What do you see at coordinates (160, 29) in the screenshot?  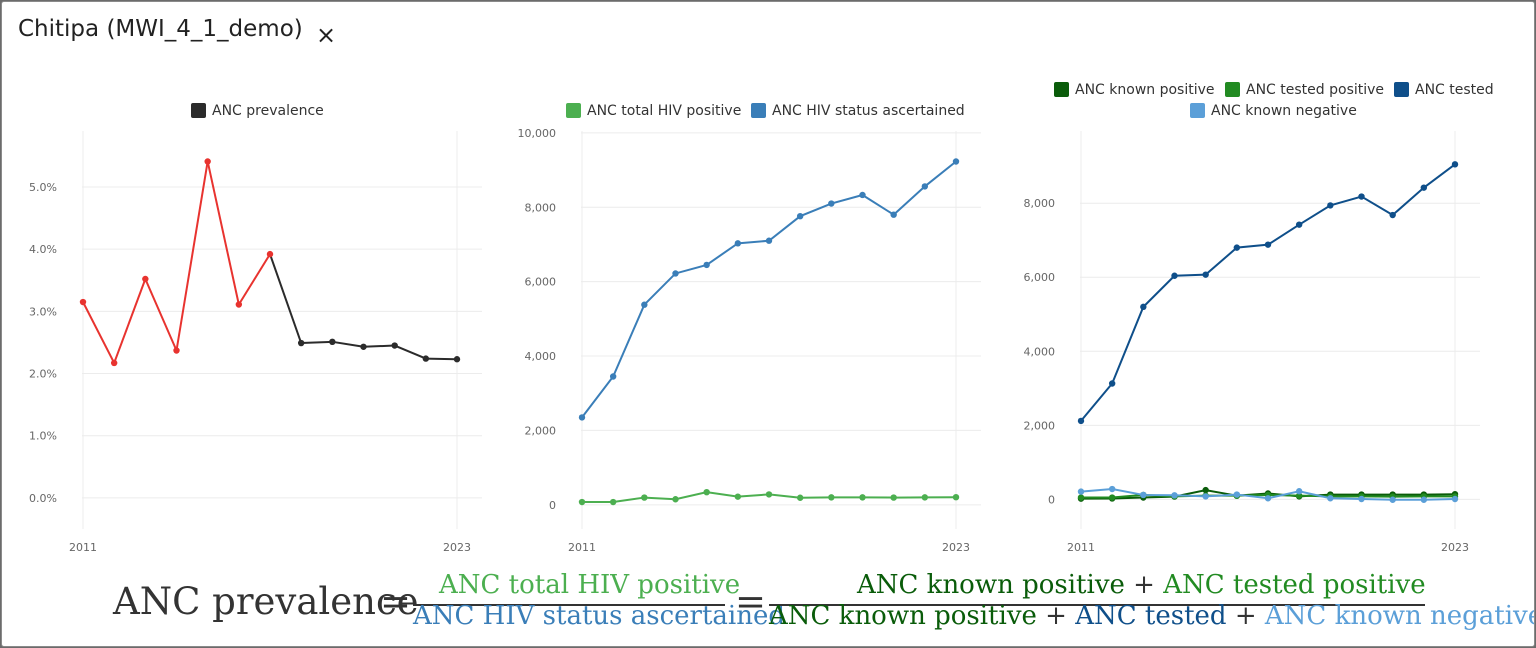 I see `modal-title: Chitipa (MWI_4_1_demo)` at bounding box center [160, 29].